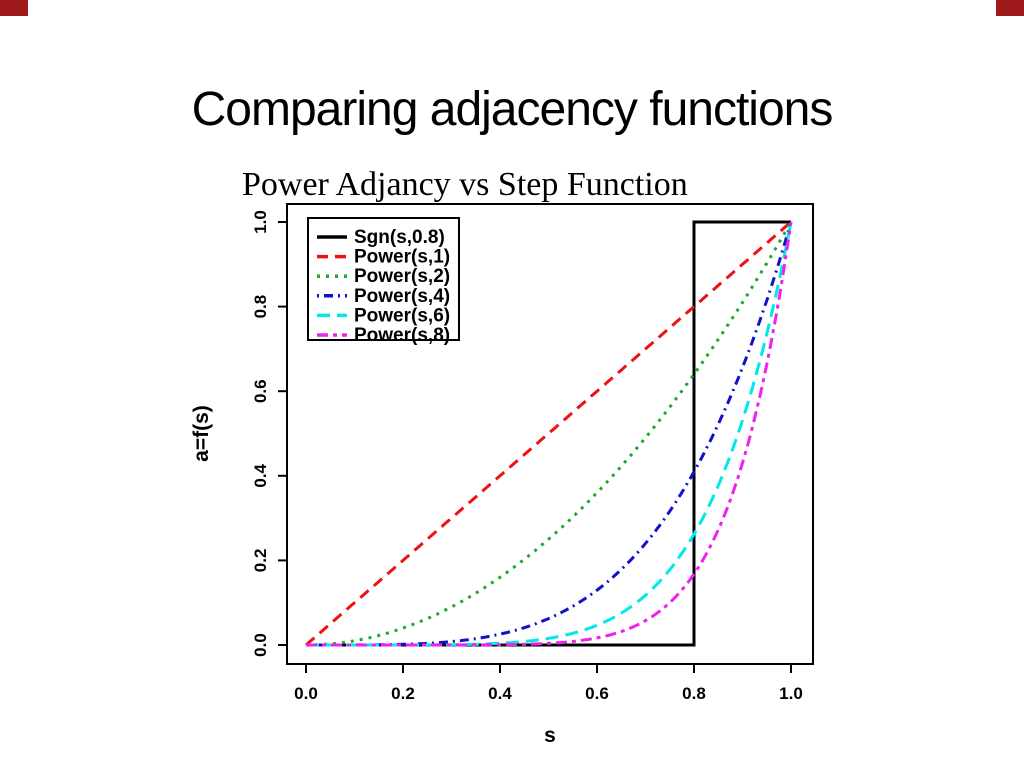  I want to click on y-tick-label: 0.8, so click(260, 307).